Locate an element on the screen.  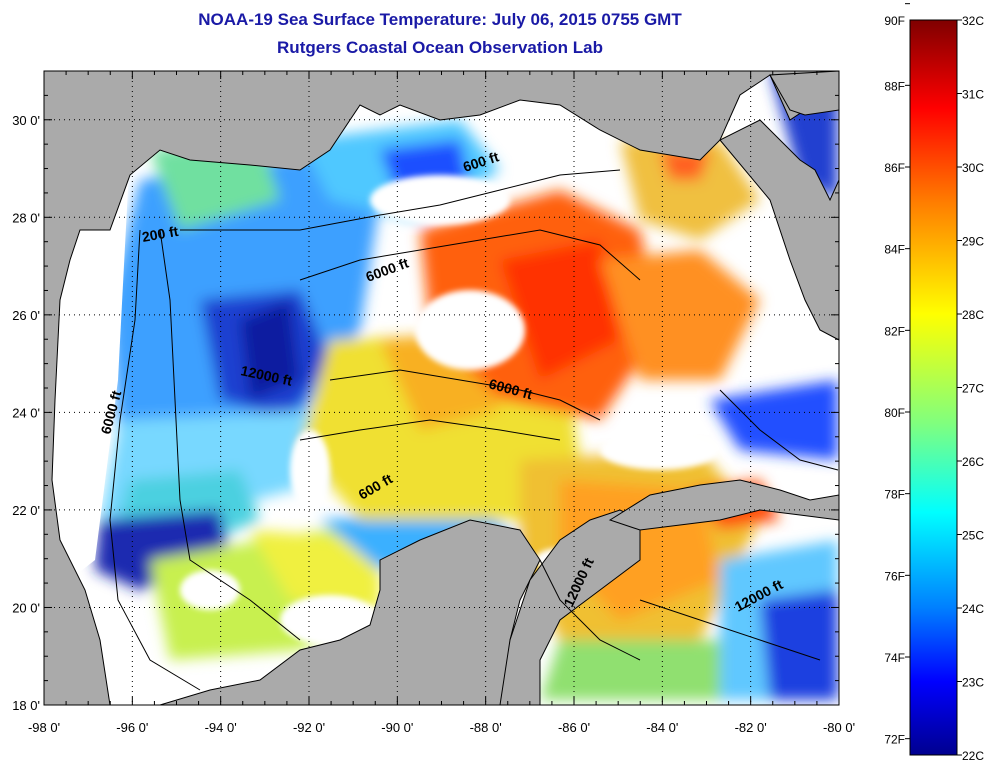
x-tick-label: -92 0' is located at coordinates (309, 727).